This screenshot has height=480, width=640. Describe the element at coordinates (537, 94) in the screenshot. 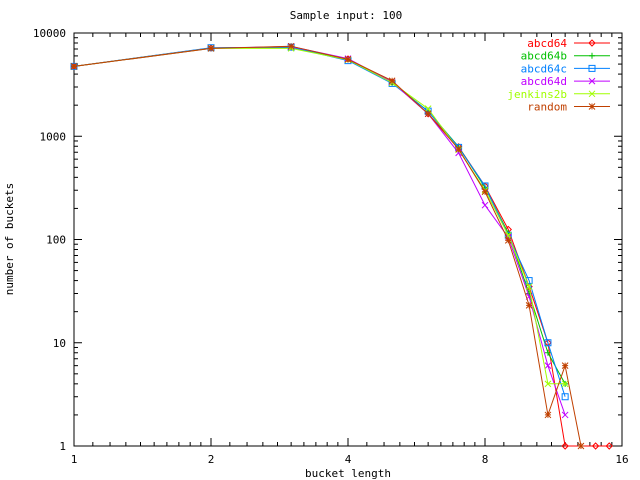

I see `legend-label: jenkins2b` at that location.